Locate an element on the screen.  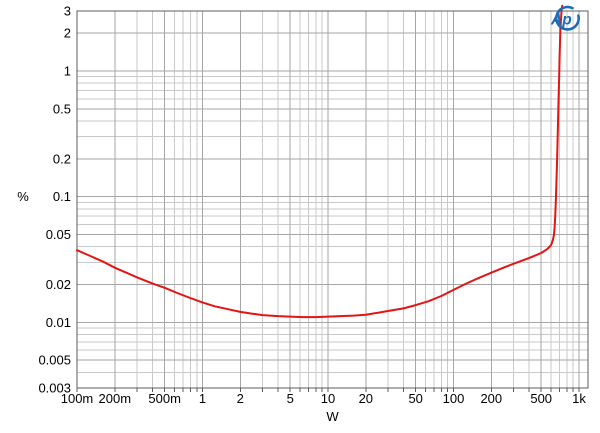
svg-text: 100m is located at coordinates (77, 398).